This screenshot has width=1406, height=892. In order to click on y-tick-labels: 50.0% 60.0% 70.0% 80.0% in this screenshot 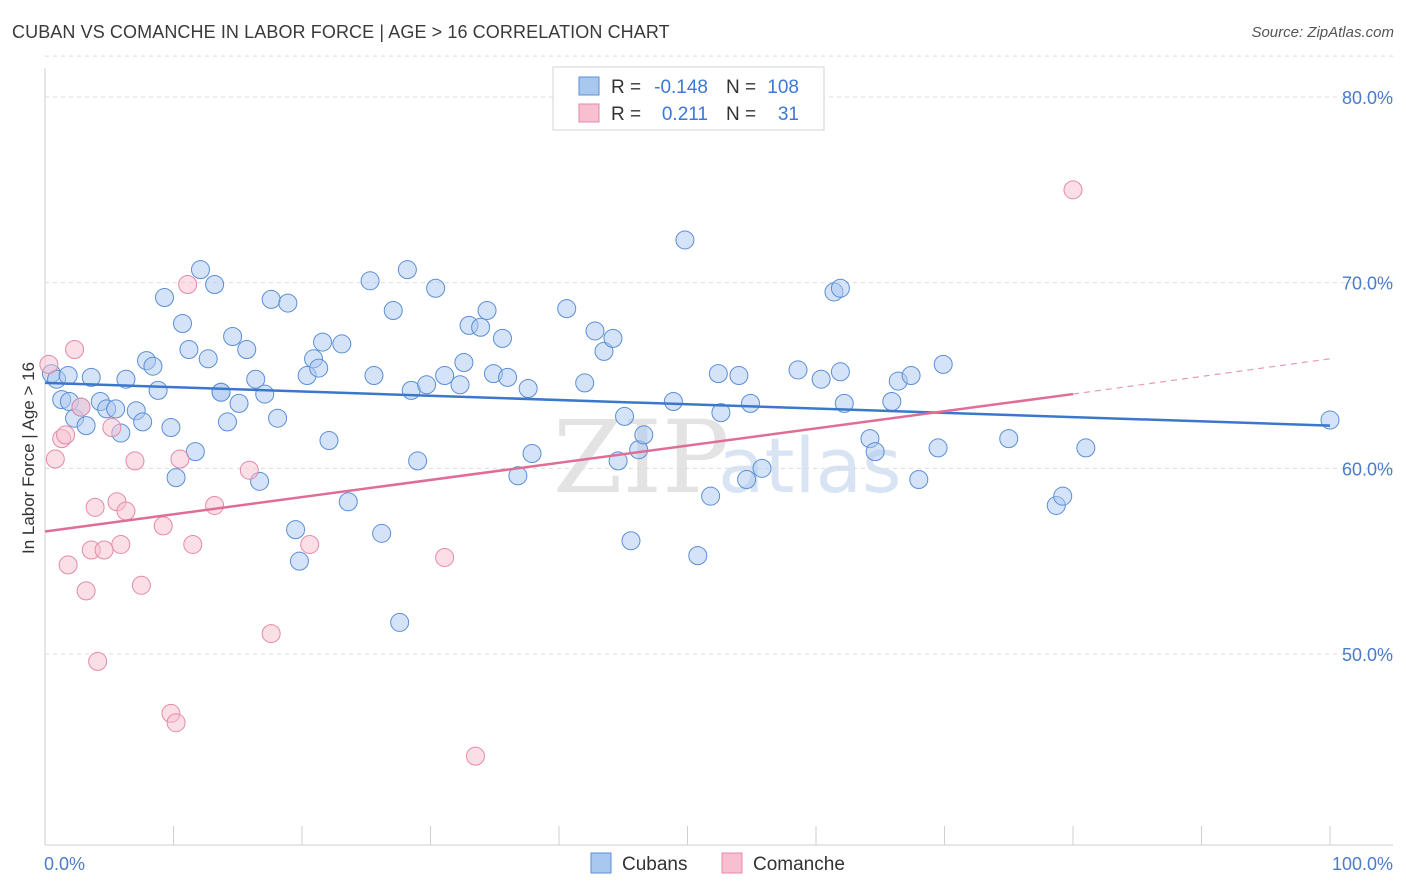, I will do `click(1367, 376)`.